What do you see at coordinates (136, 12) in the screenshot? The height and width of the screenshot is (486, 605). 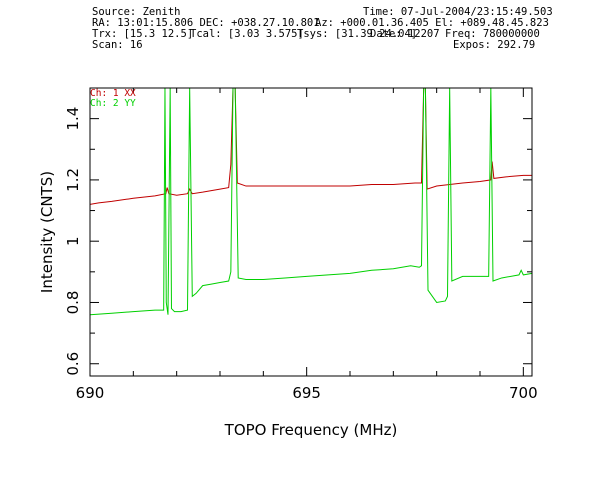 I see `header-source: Source: Zenith` at bounding box center [136, 12].